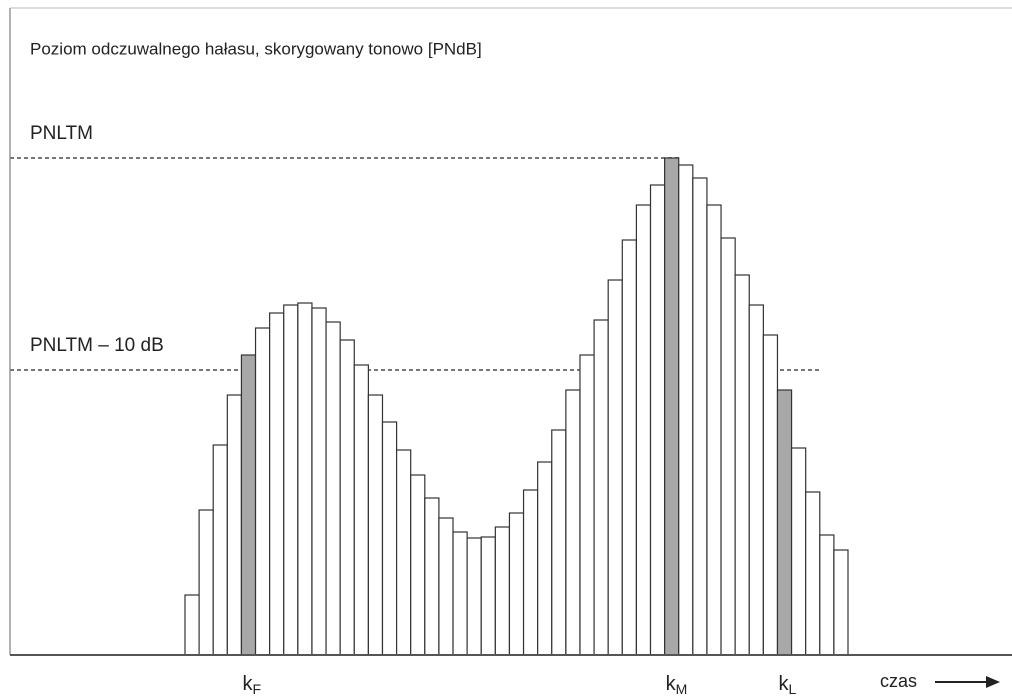 This screenshot has width=1012, height=700. Describe the element at coordinates (61, 133) in the screenshot. I see `reference-label: PNLTM` at that location.